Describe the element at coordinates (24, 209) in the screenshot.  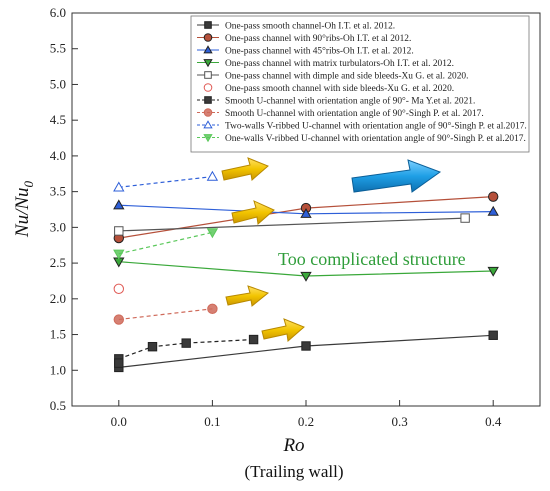
I see `y-axis-label: Nu/Nu0` at that location.